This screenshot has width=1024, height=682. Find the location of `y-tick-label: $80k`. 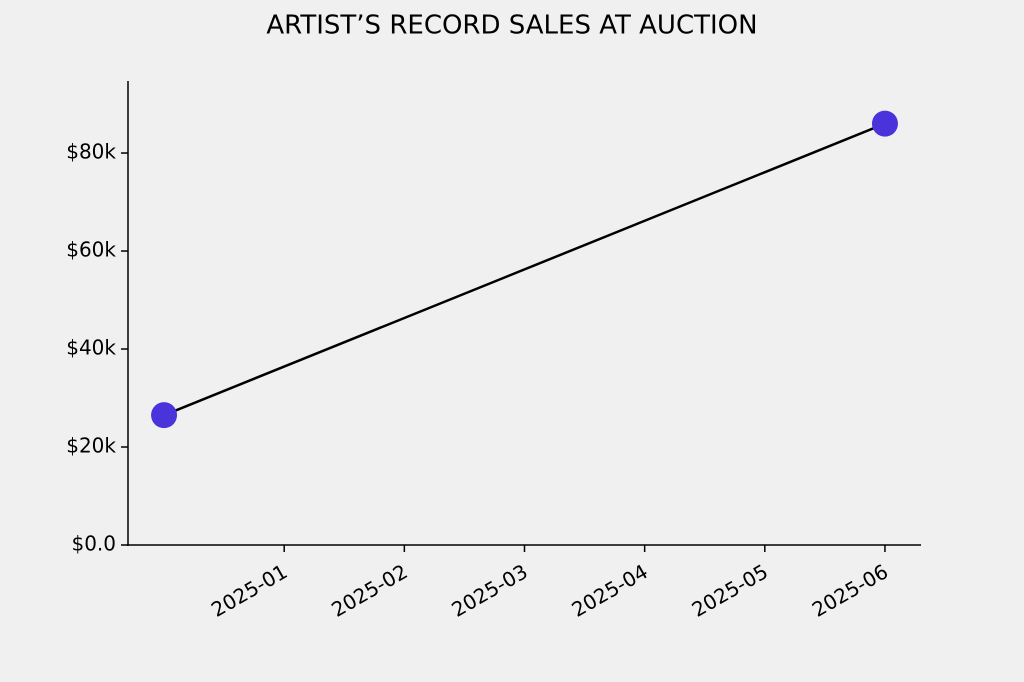

y-tick-label: $80k is located at coordinates (91, 152).